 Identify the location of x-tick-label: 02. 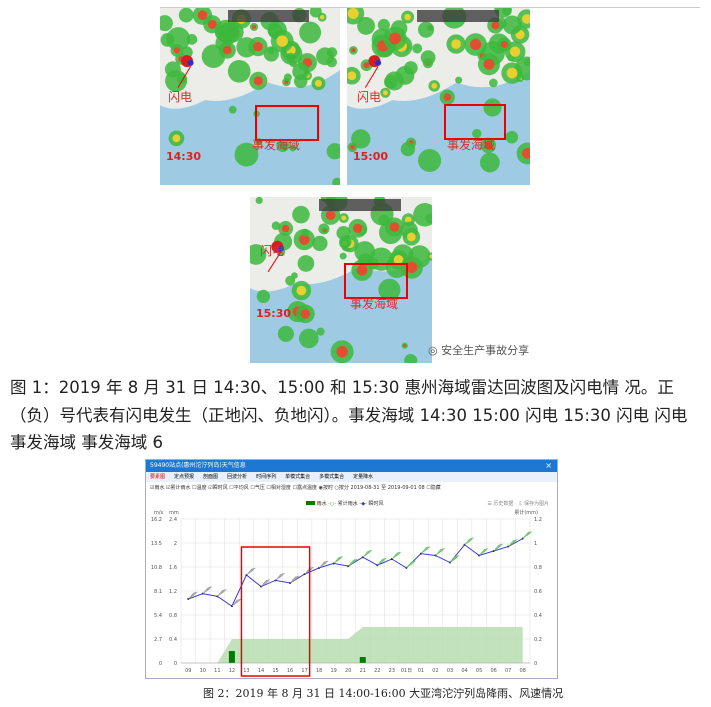
(435, 671).